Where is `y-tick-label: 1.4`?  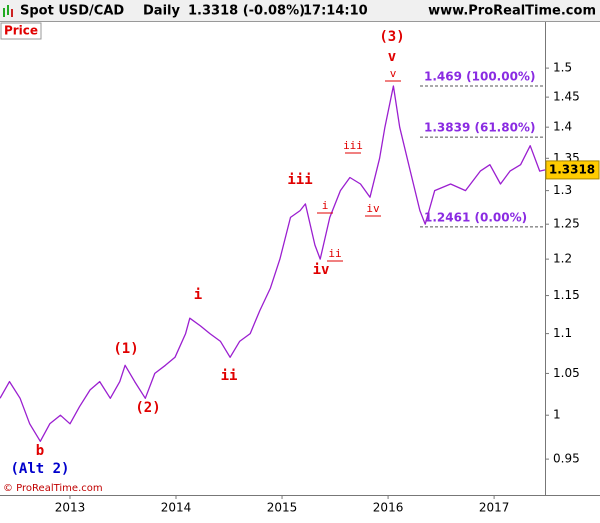 y-tick-label: 1.4 is located at coordinates (562, 127).